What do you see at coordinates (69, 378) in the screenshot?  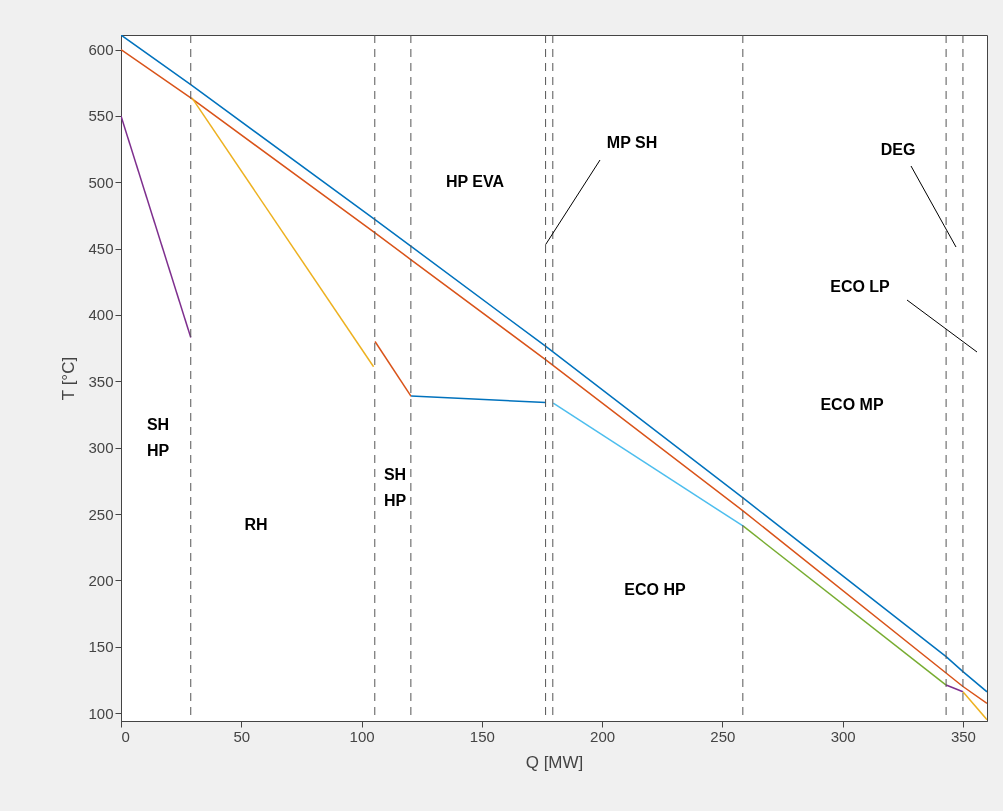 I see `y-axis-title: T [°C]` at bounding box center [69, 378].